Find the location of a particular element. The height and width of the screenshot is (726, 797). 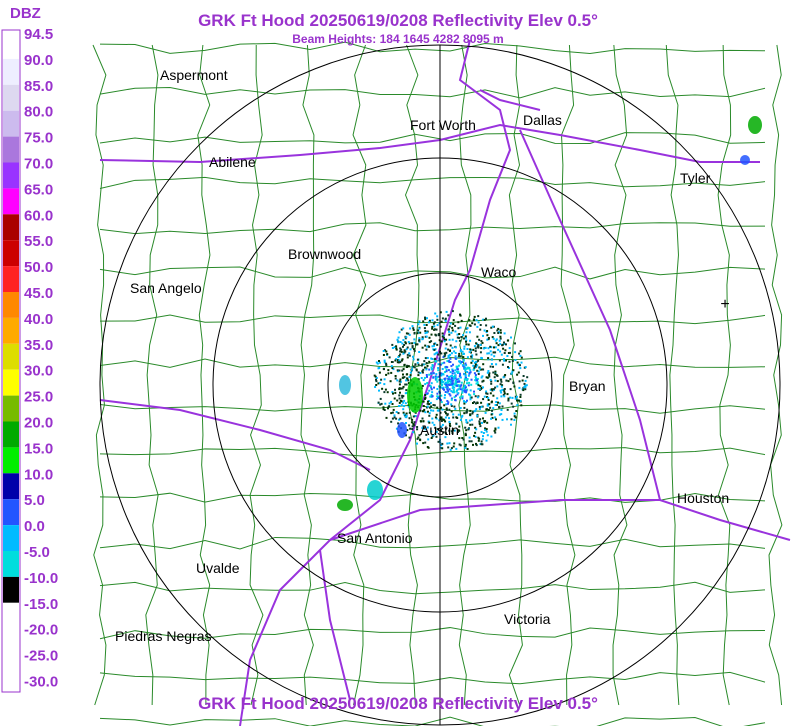

echo-cell is located at coordinates (375, 490).